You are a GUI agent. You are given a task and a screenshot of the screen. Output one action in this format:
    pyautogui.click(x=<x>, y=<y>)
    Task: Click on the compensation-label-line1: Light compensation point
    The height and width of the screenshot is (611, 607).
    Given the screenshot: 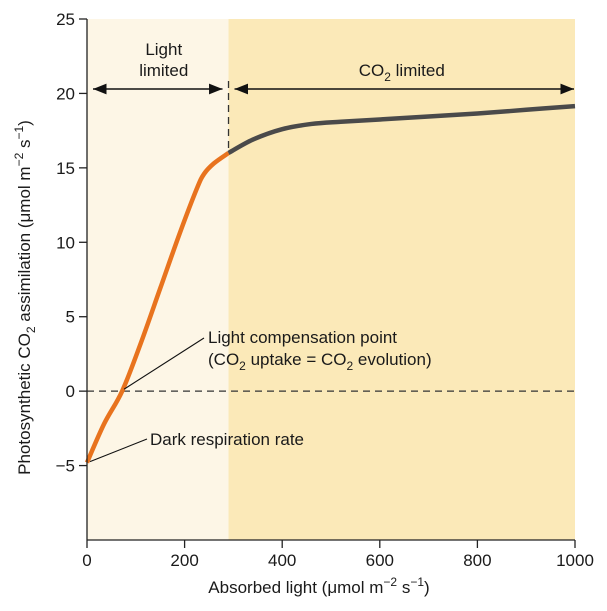 What is the action you would take?
    pyautogui.click(x=302, y=337)
    